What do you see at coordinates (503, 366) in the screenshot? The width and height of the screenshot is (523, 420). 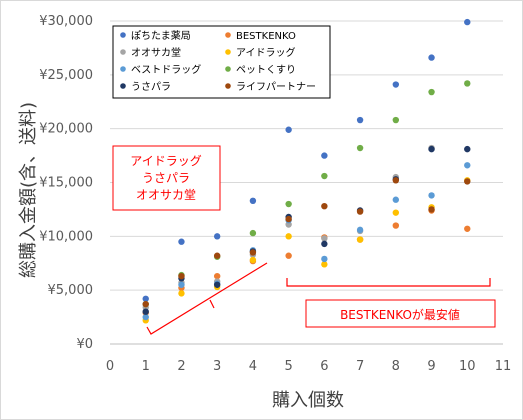 I see `x-tick-label: 11` at bounding box center [503, 366].